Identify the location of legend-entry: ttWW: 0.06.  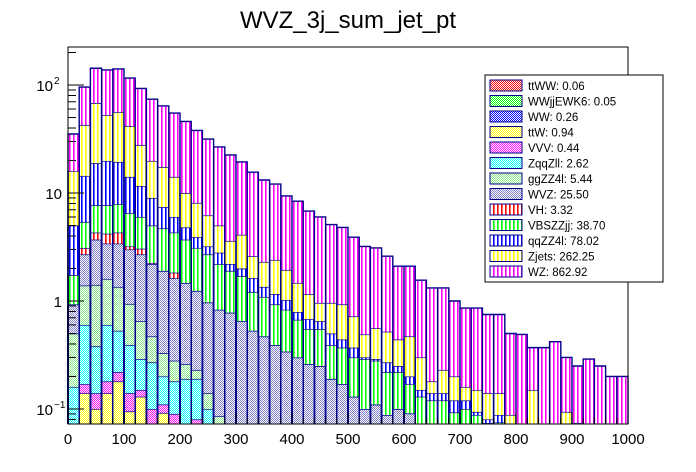
(537, 86).